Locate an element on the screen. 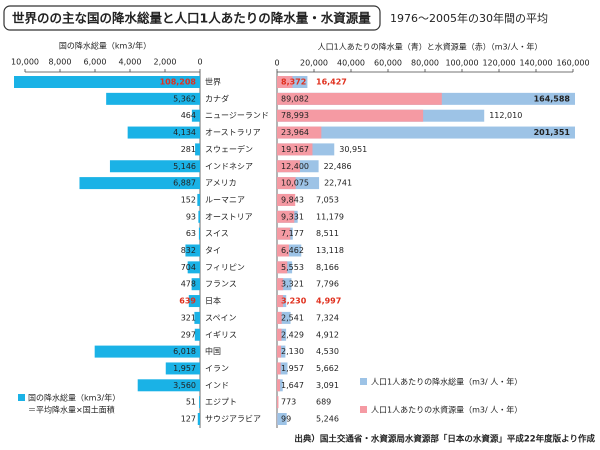 The image size is (600, 450). value-label: 3,091 is located at coordinates (327, 385).